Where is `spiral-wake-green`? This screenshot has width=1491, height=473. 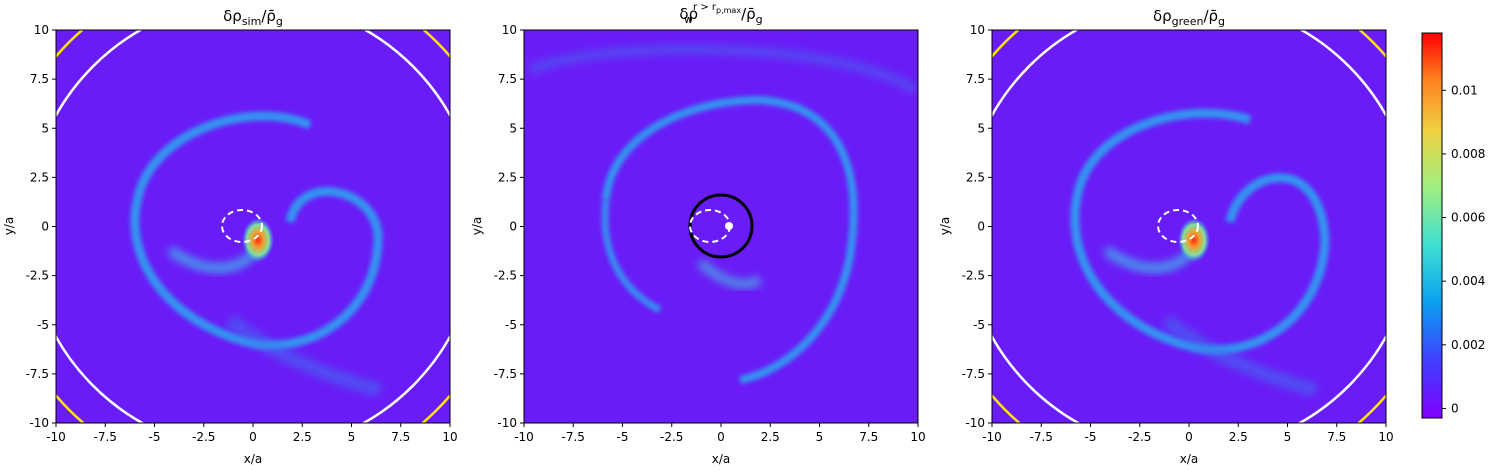
spiral-wake-green is located at coordinates (1200, 231).